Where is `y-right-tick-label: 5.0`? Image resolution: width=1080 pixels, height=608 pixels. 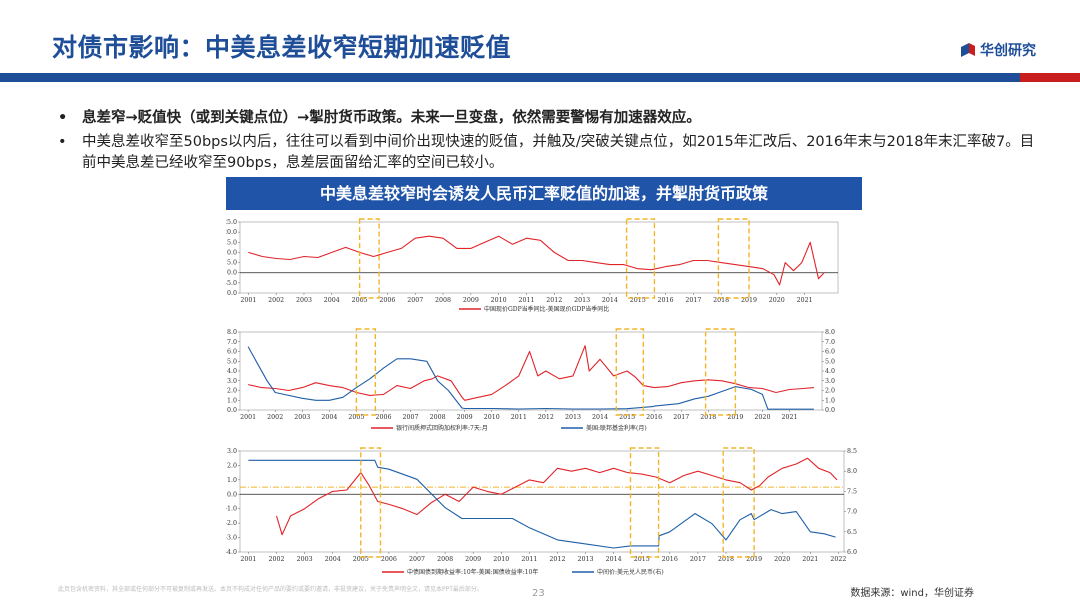 y-right-tick-label: 5.0 is located at coordinates (830, 361).